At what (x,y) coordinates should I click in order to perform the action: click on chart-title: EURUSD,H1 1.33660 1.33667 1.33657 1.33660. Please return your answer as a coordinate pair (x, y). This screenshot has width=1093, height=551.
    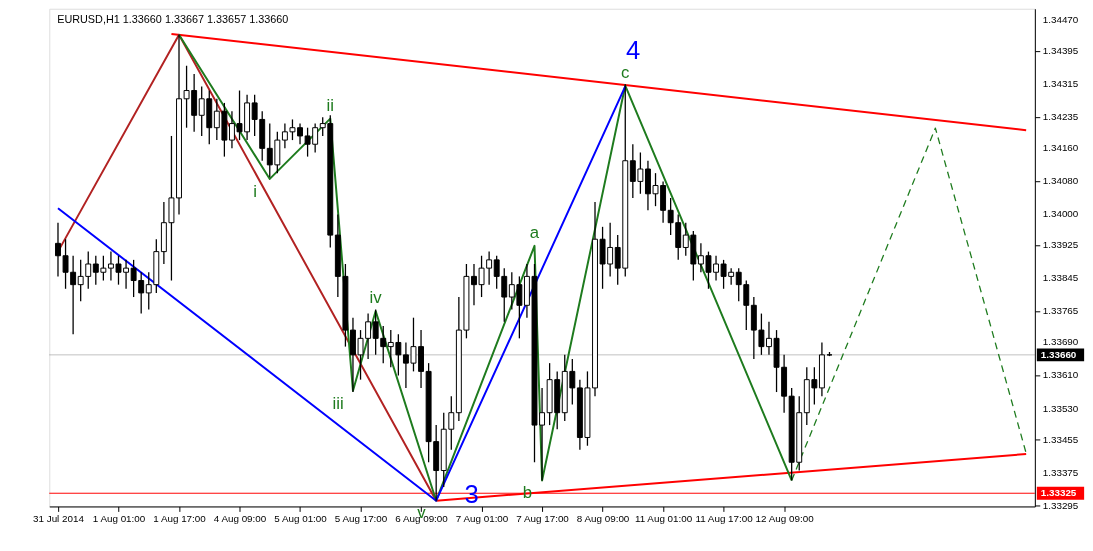
    Looking at the image, I should click on (173, 18).